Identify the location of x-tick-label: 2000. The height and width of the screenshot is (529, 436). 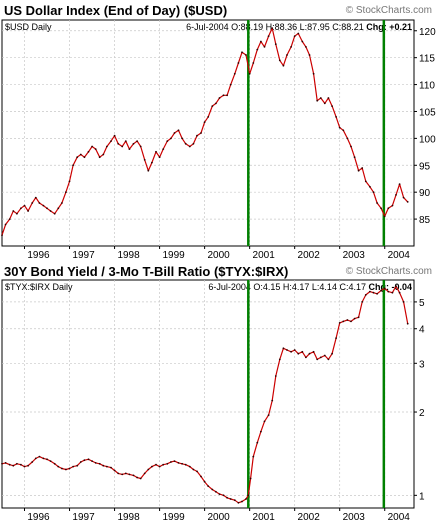
(218, 517).